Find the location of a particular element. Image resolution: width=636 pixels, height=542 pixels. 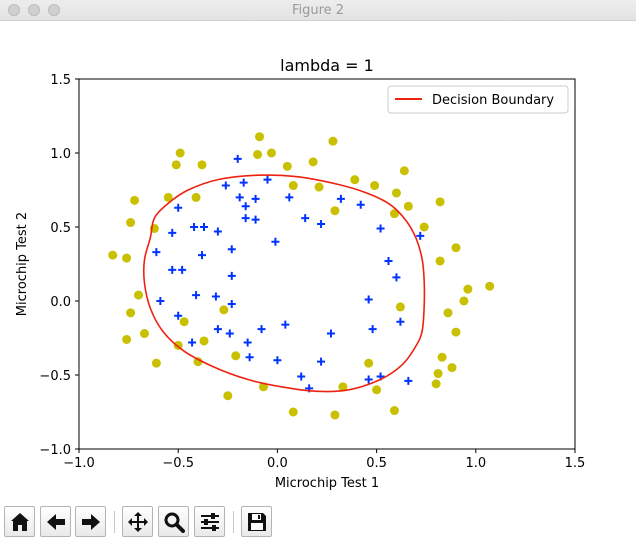

legend-box is located at coordinates (478, 99).